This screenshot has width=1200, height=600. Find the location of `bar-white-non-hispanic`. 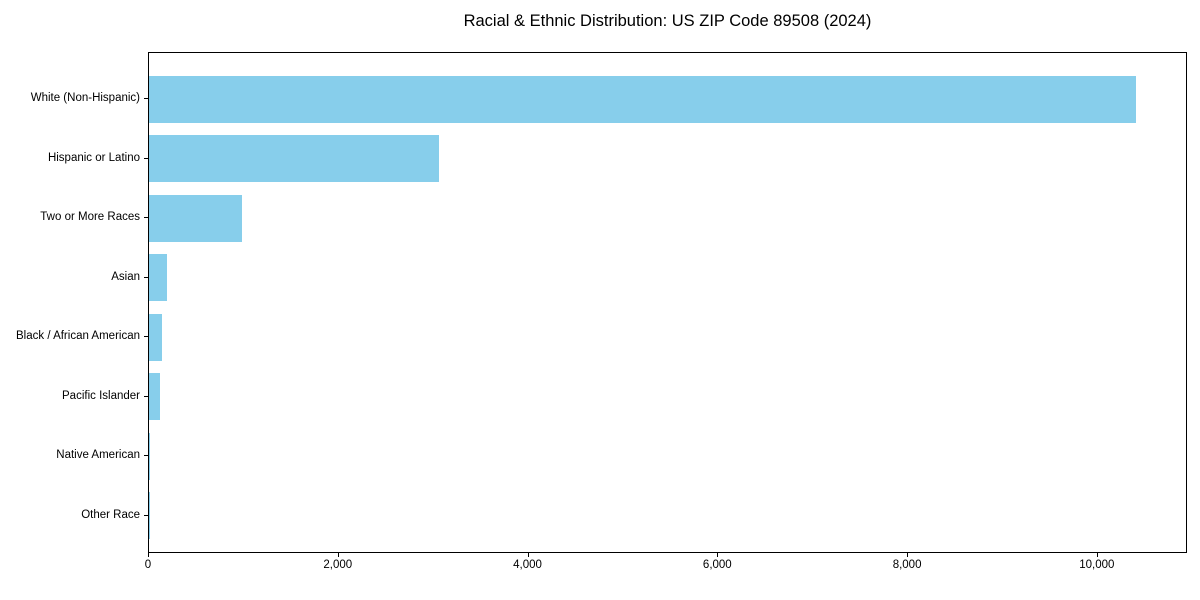

bar-white-non-hispanic is located at coordinates (642, 99).